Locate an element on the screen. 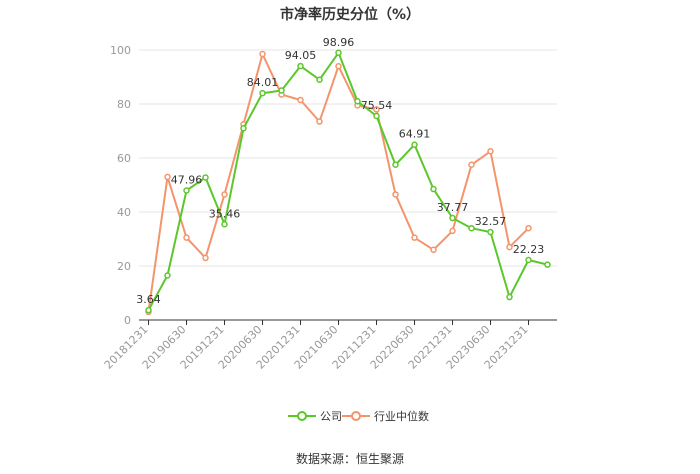 This screenshot has width=700, height=474. chart-title: 市净率历史分位（%） is located at coordinates (350, 15).